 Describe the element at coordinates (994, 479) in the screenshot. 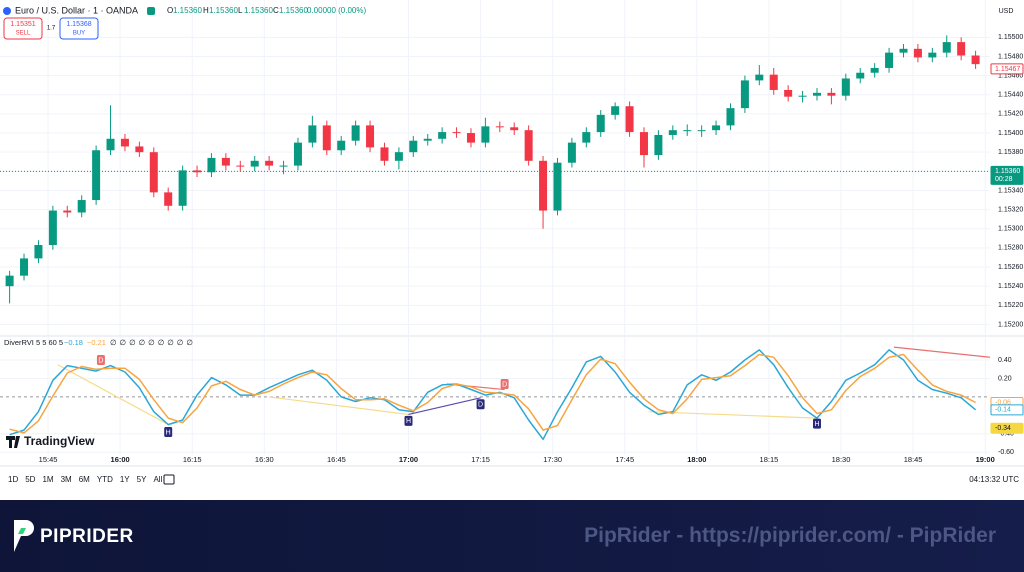

I see `clock: 04:13:32 UTC` at that location.